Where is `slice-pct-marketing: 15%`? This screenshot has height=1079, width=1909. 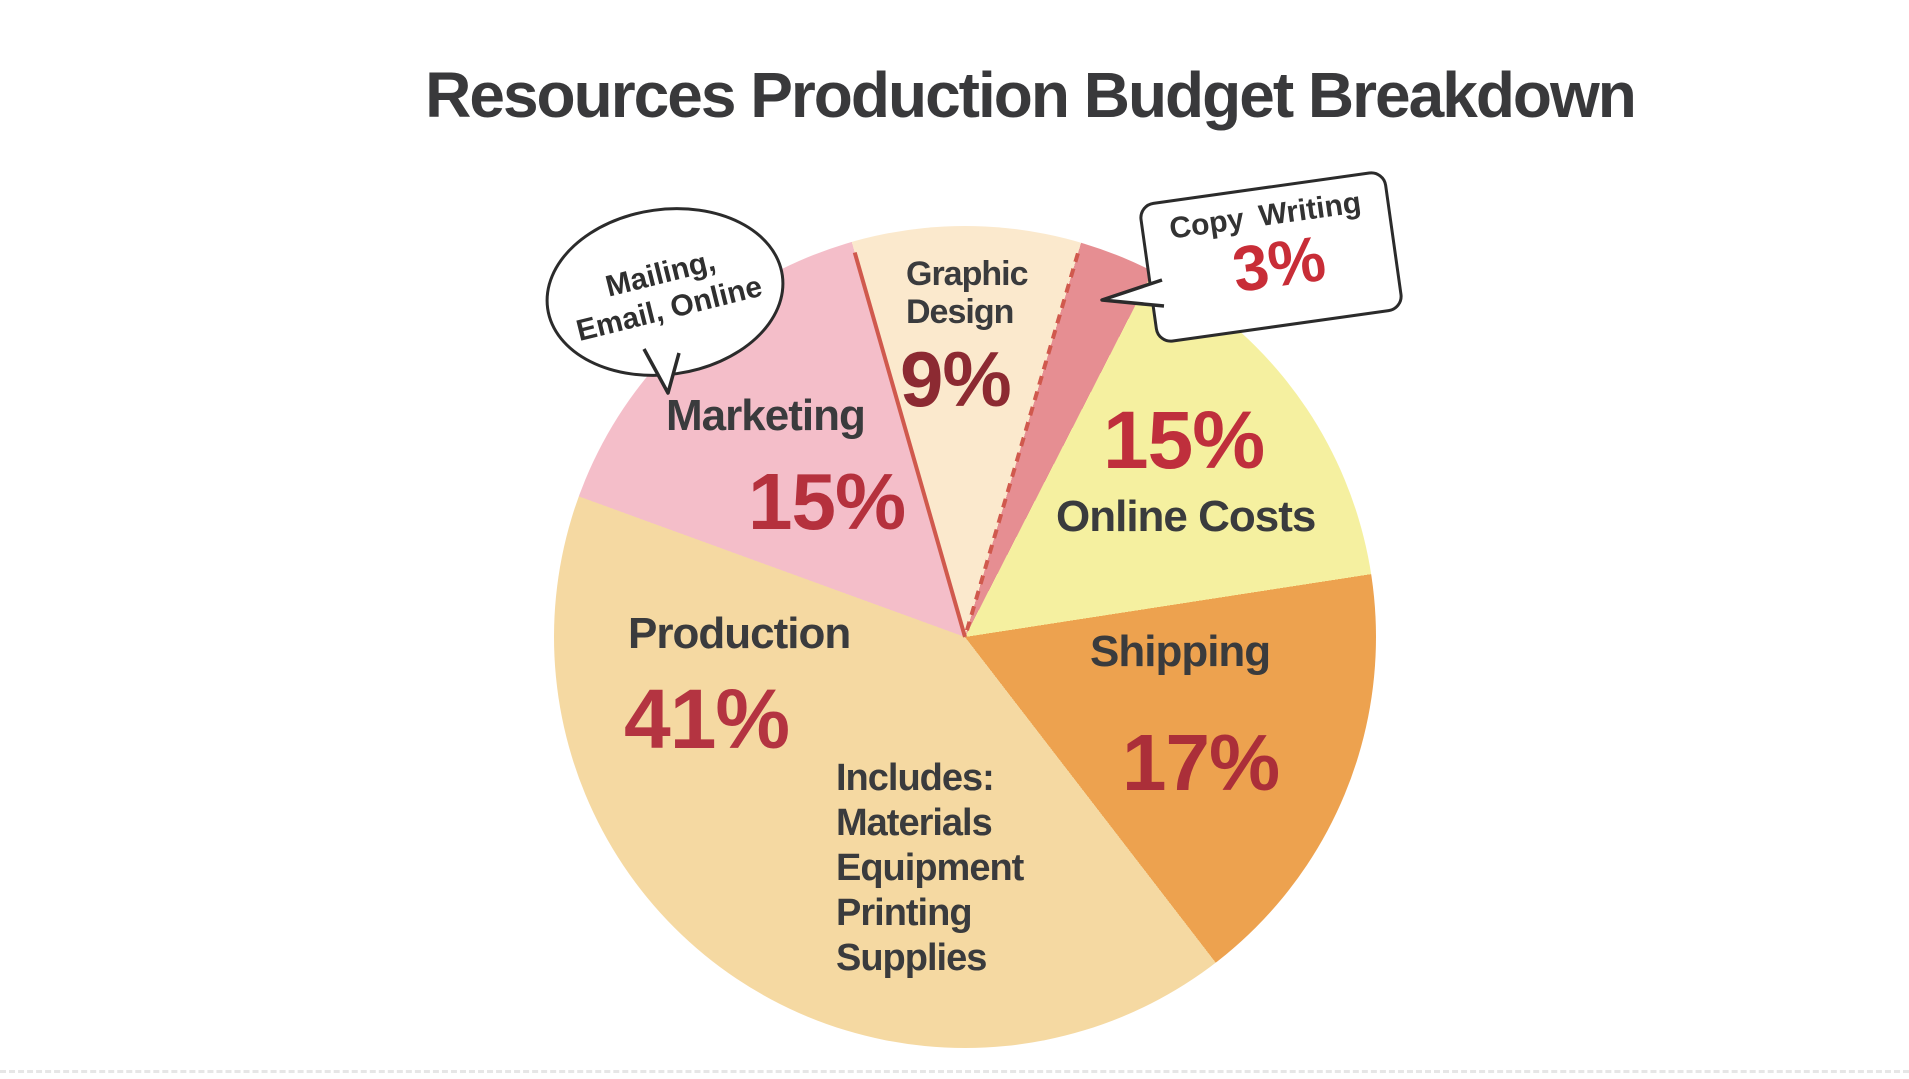 slice-pct-marketing: 15% is located at coordinates (827, 501).